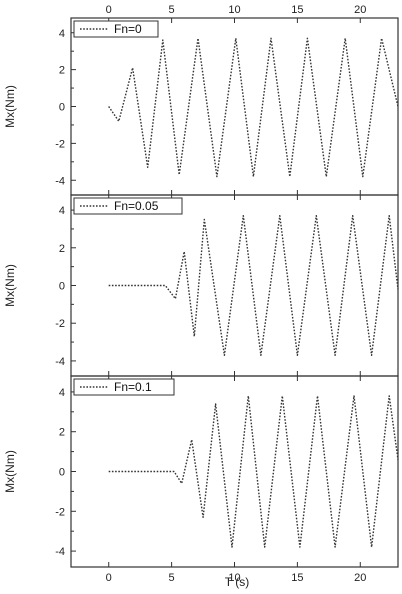 This screenshot has height=594, width=402. What do you see at coordinates (234, 578) in the screenshot?
I see `x-tick-label: 10` at bounding box center [234, 578].